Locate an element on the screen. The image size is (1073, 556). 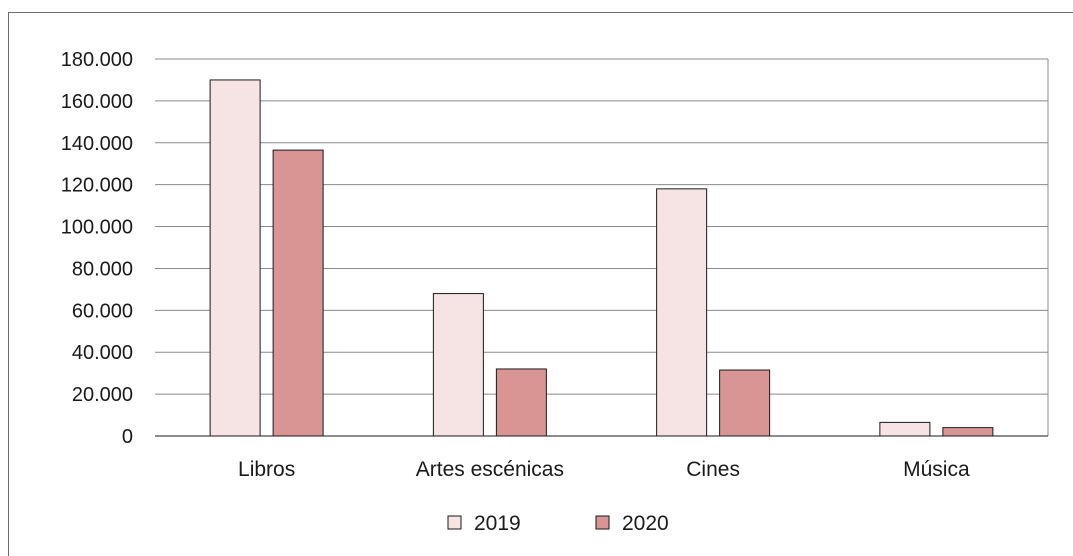
legend-label-2020: 2020 is located at coordinates (645, 523).